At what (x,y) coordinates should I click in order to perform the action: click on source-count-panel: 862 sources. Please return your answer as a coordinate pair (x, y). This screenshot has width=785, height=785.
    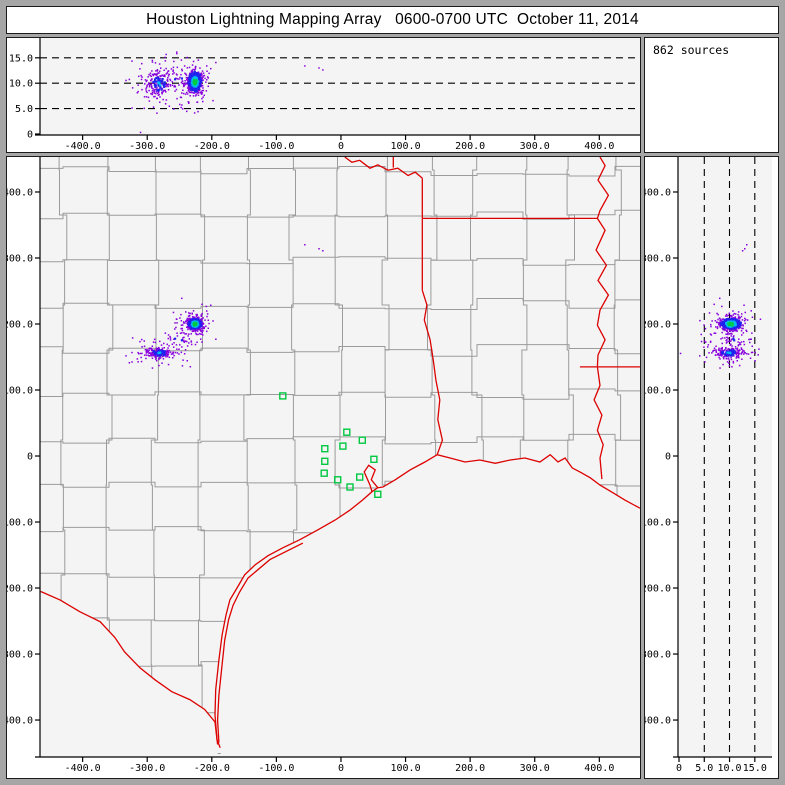
    Looking at the image, I should click on (711, 95).